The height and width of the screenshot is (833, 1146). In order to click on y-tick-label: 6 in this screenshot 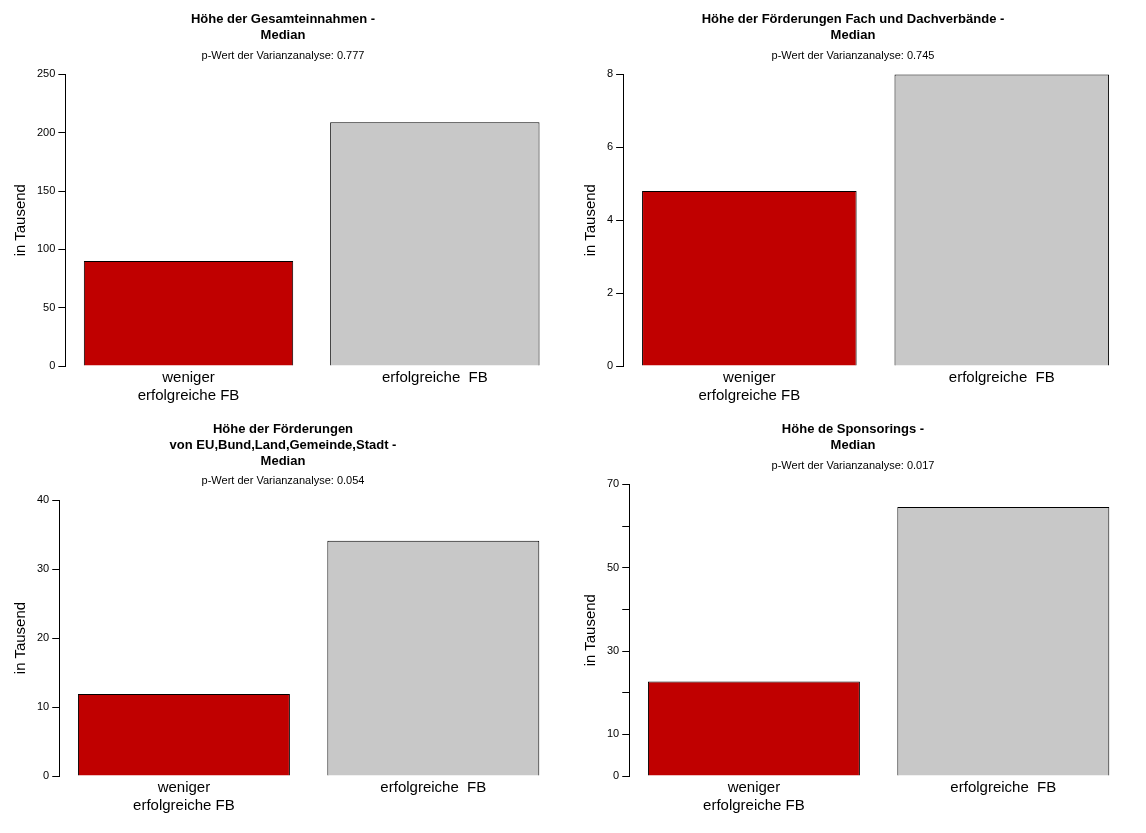, I will do `click(610, 146)`.